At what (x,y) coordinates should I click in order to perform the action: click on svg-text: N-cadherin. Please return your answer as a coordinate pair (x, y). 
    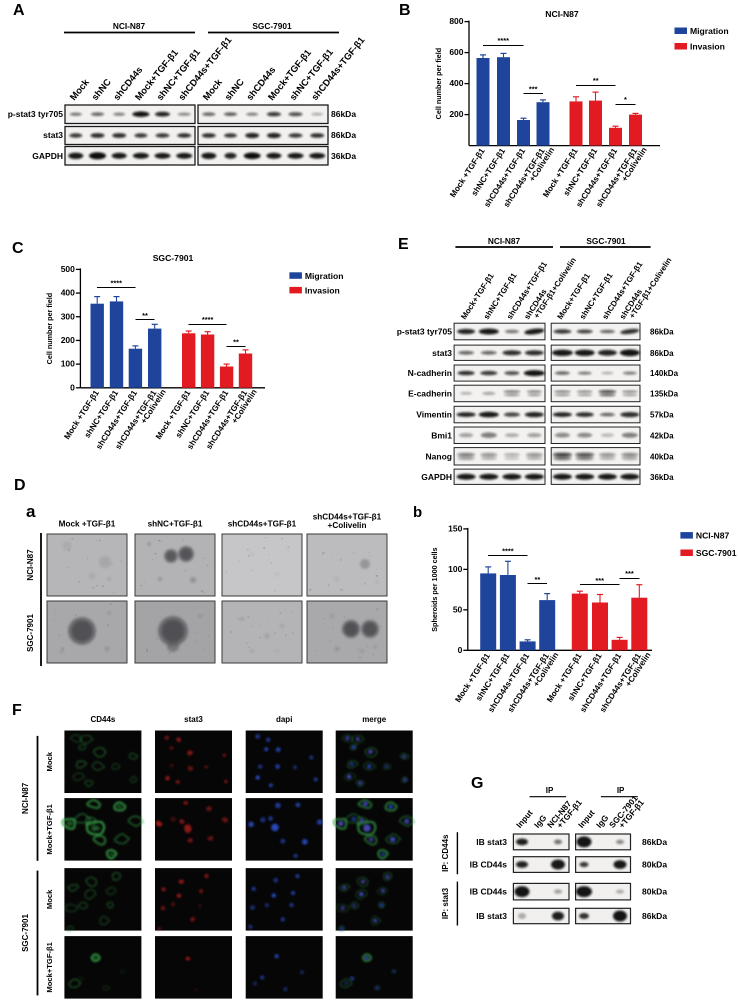
    Looking at the image, I should click on (430, 373).